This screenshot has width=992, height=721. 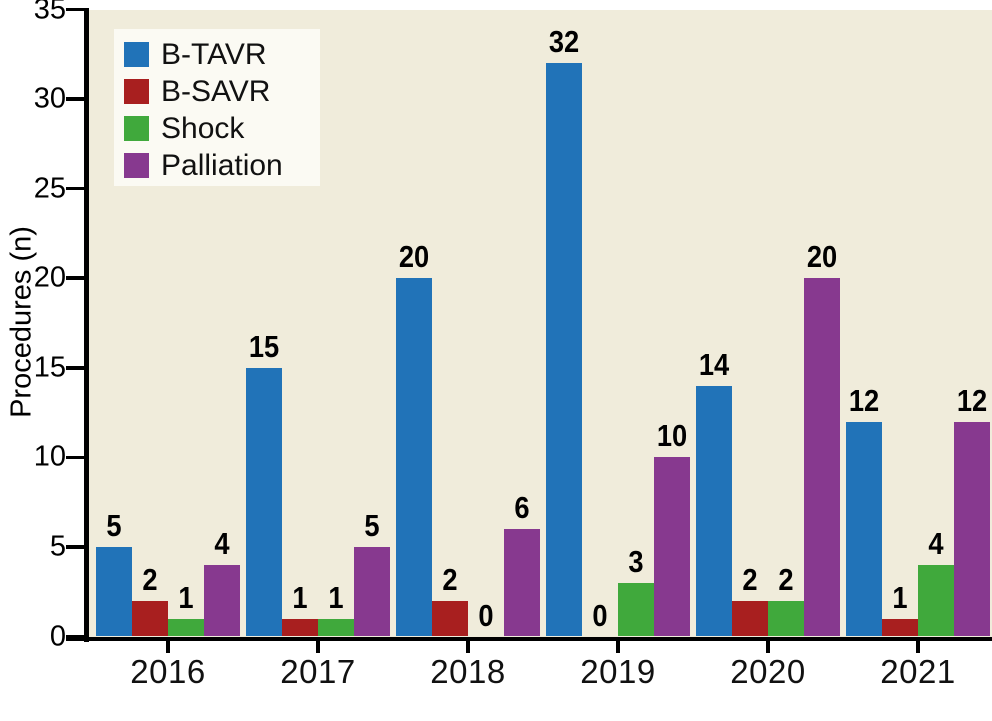 What do you see at coordinates (114, 591) in the screenshot?
I see `bar-b-tavr-2016` at bounding box center [114, 591].